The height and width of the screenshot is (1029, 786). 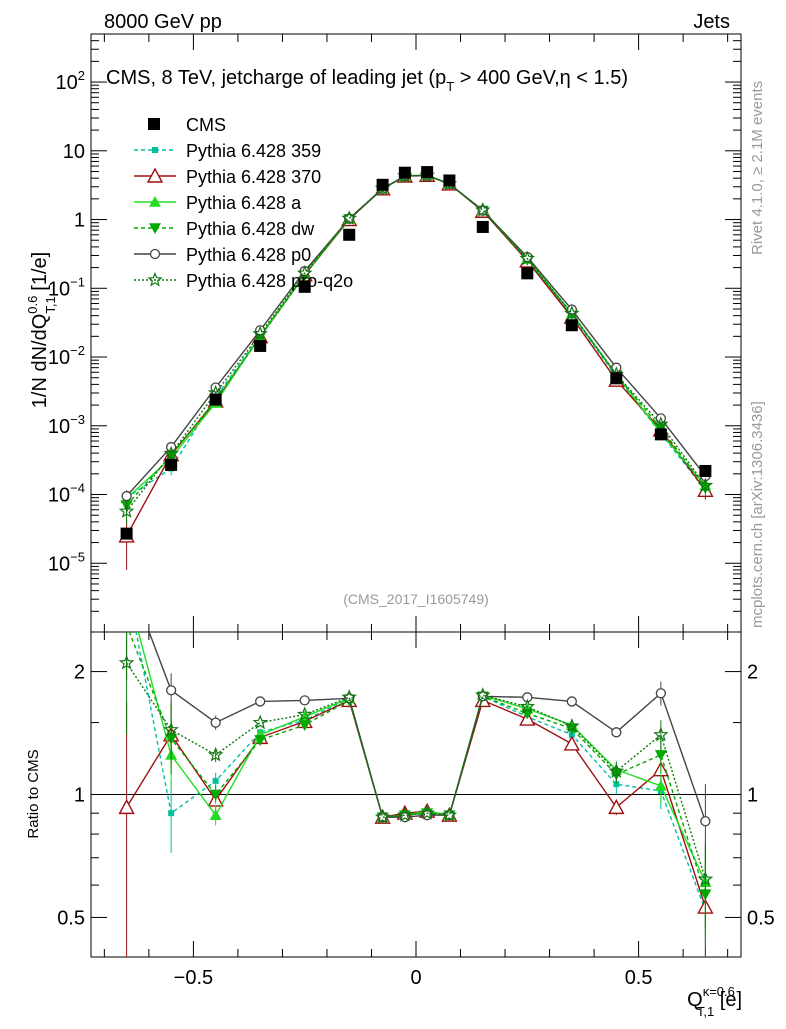 I want to click on legend-label: Pythia 6.428 dw, so click(x=250, y=229).